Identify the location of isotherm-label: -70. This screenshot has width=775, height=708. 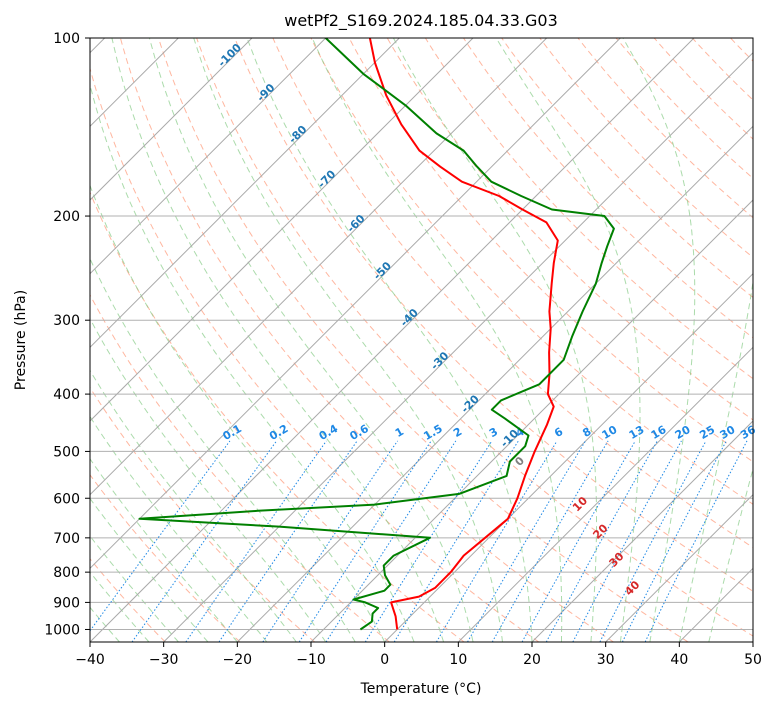
(326, 178).